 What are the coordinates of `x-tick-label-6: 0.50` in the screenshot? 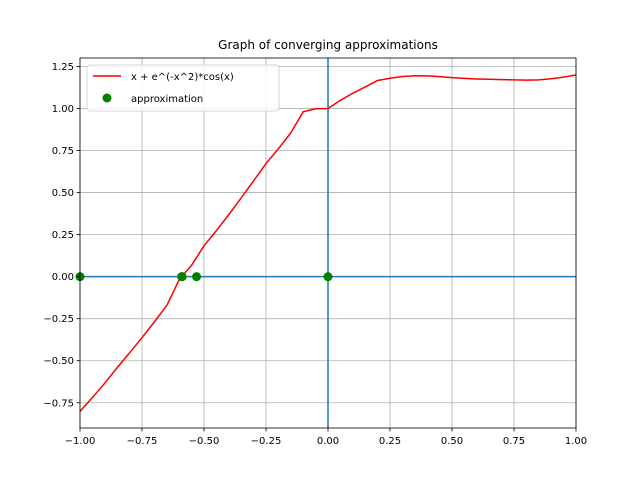 It's located at (452, 441).